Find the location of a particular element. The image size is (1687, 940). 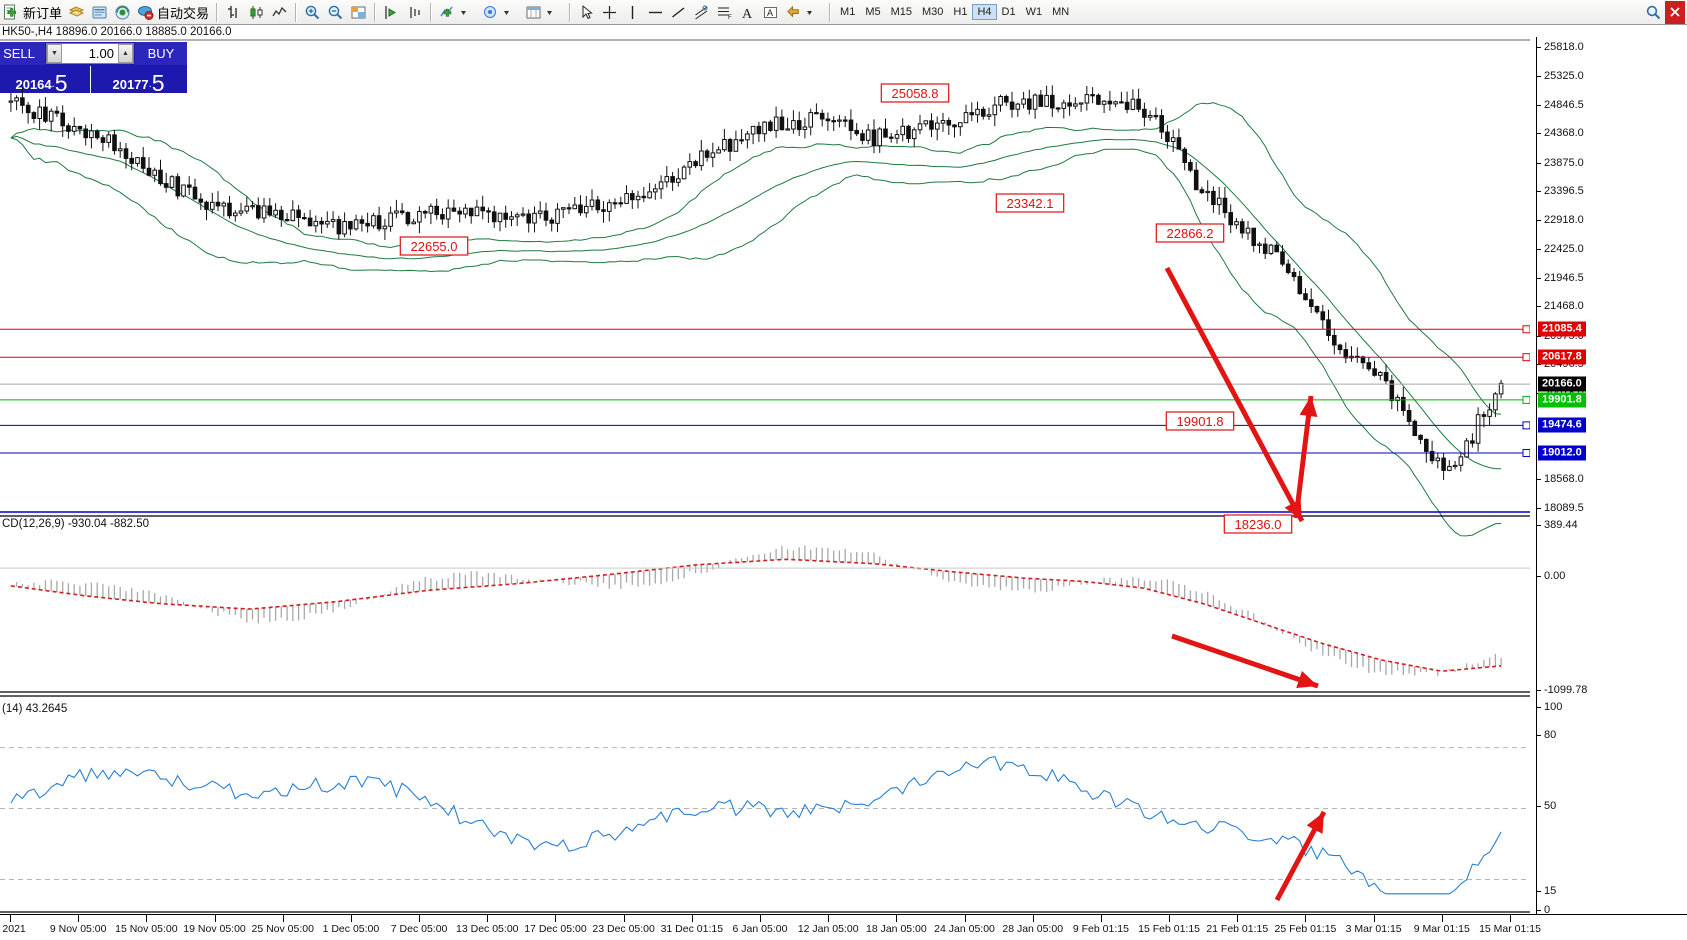

navigator-icon is located at coordinates (122, 12).